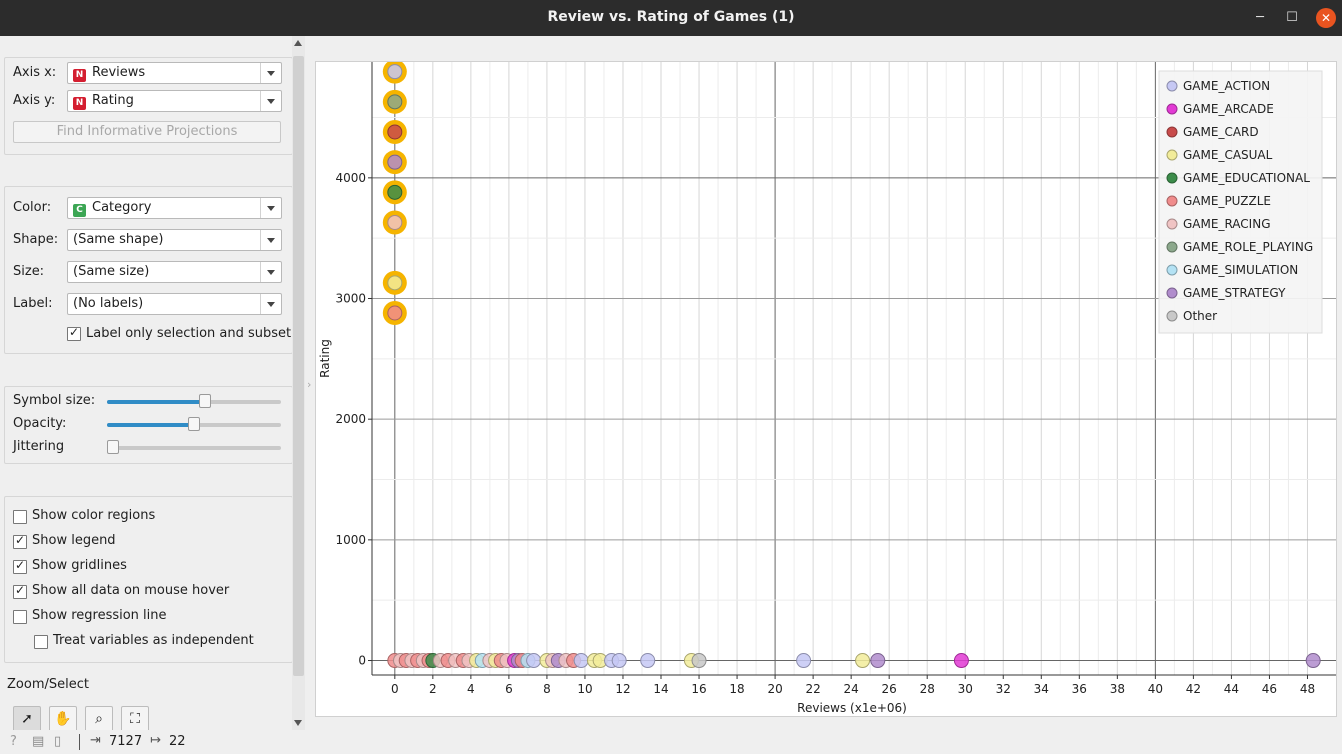  What do you see at coordinates (509, 689) in the screenshot?
I see `x-tick-label: 6` at bounding box center [509, 689].